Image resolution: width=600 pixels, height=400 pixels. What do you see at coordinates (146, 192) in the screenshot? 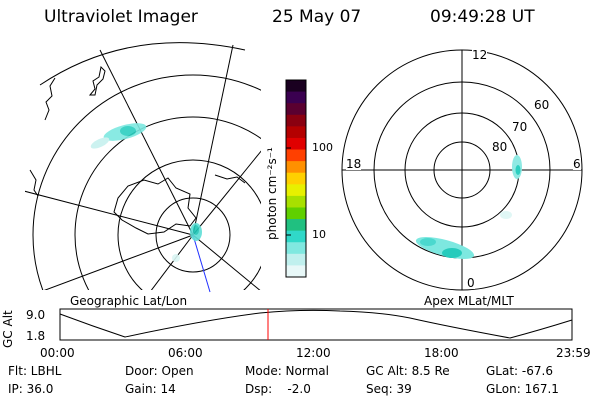
I see `geo-aurora` at bounding box center [146, 192].